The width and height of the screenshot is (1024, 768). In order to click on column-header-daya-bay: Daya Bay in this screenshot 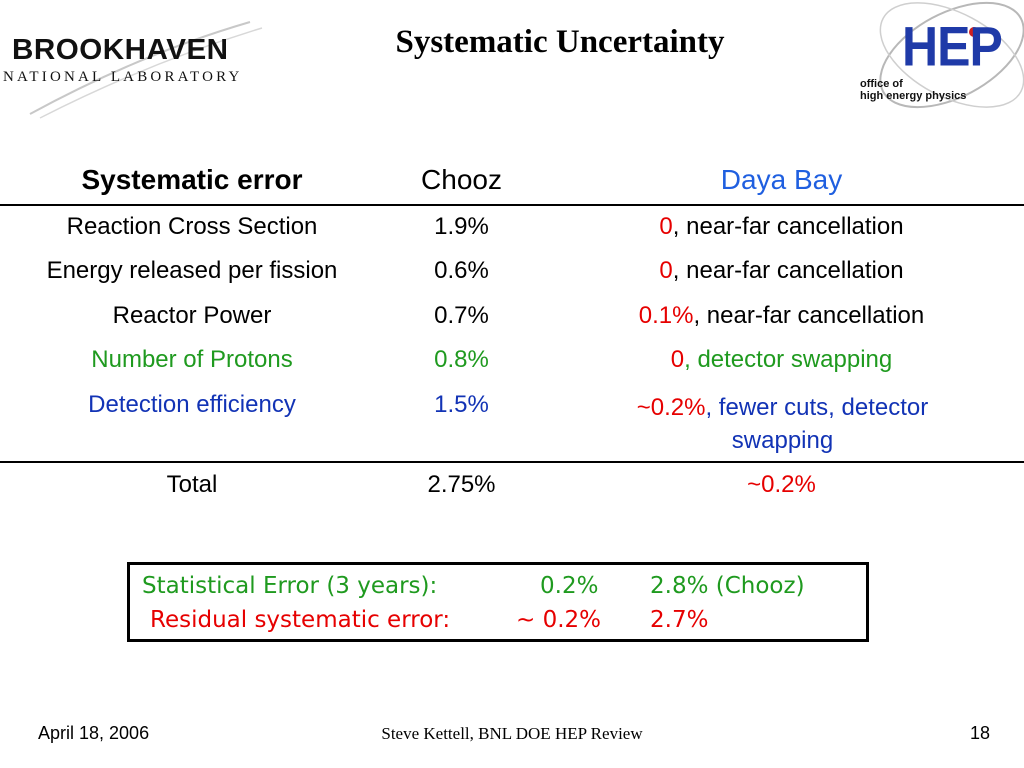, I will do `click(781, 179)`.